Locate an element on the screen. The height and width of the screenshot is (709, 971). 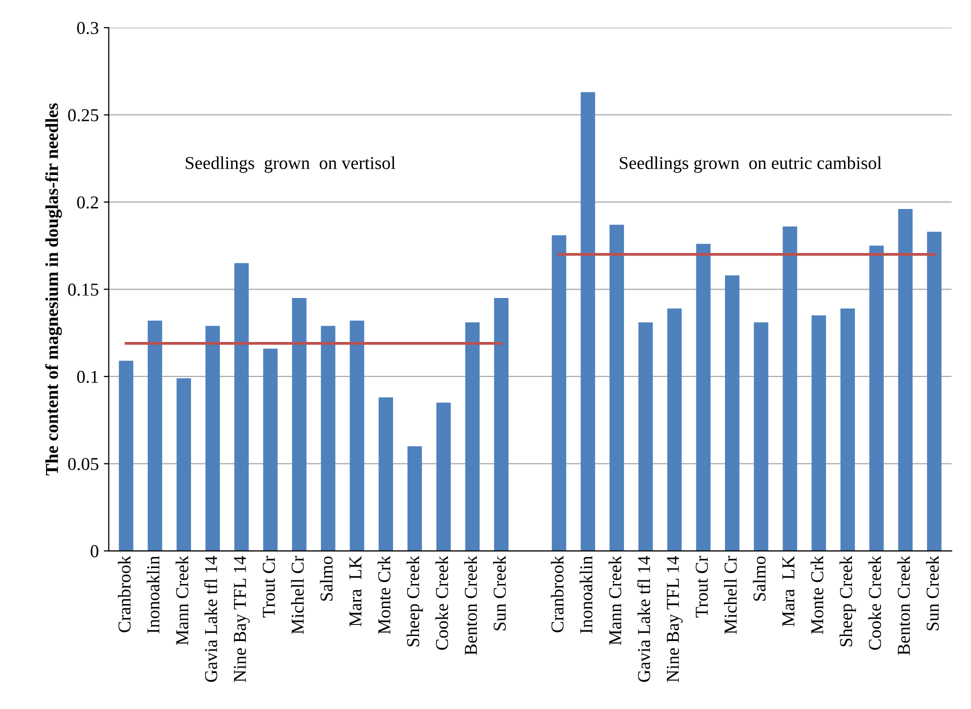
annotation: Seedlings grown on eutric cambisol is located at coordinates (751, 164).